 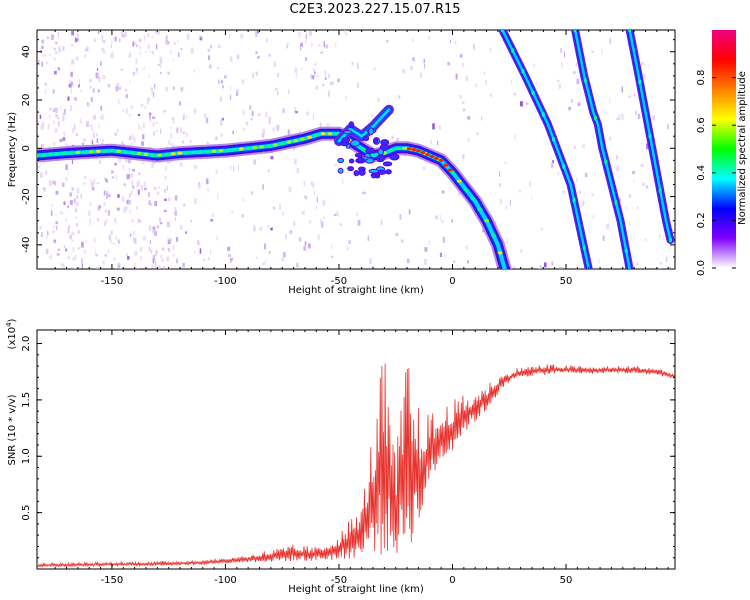 I want to click on snr-axis-multiplier-base: (x10, so click(x=12, y=338).